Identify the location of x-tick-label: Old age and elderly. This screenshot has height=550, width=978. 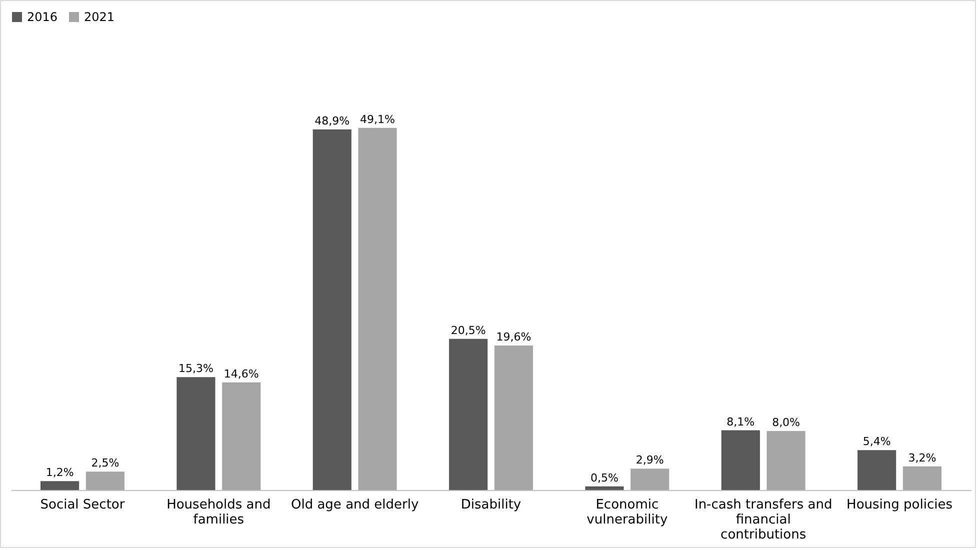
(354, 505).